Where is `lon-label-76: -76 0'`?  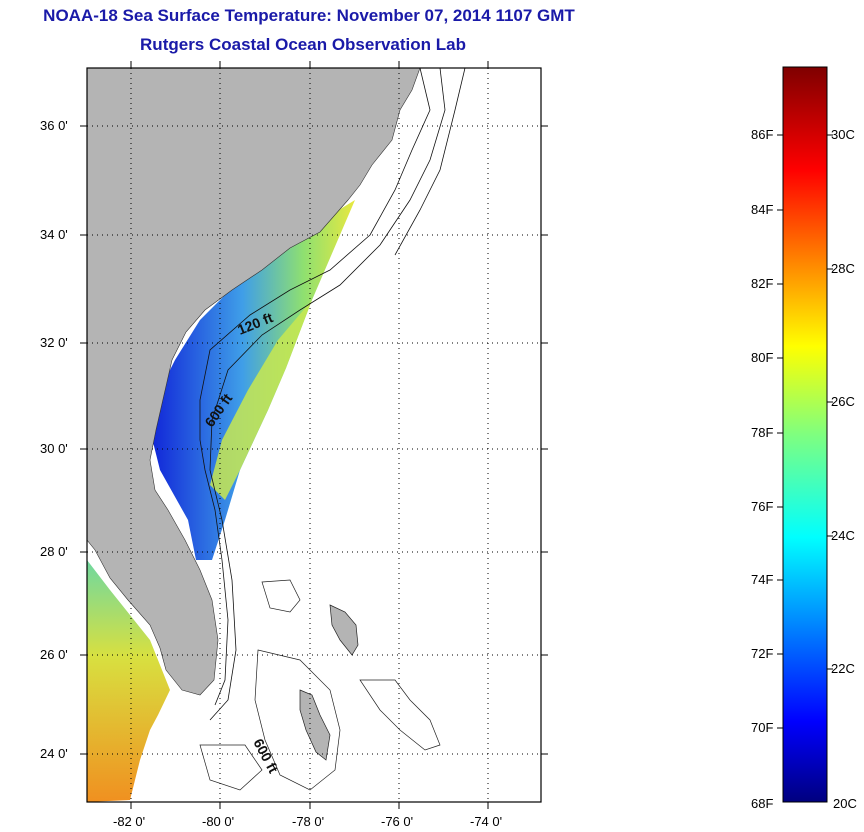 lon-label-76: -76 0' is located at coordinates (397, 821).